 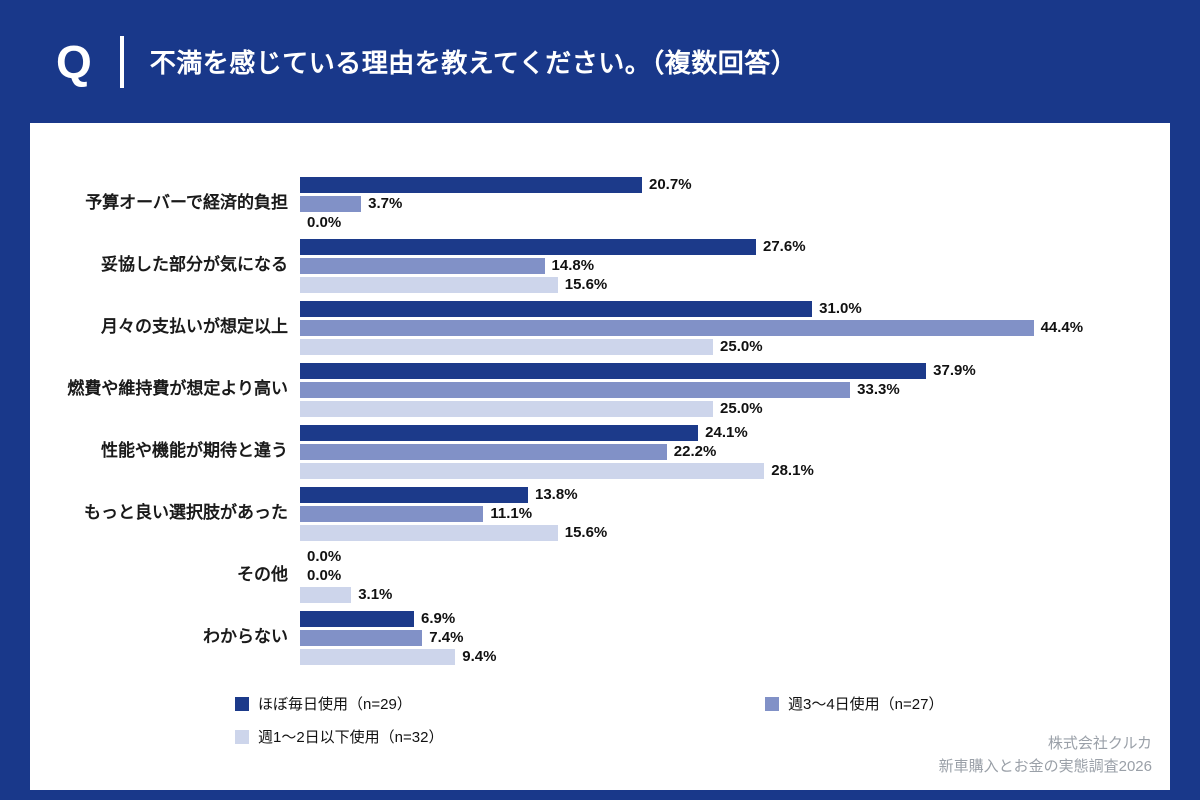 What do you see at coordinates (680, 265) in the screenshot?
I see `bar-track: 14.8%` at bounding box center [680, 265].